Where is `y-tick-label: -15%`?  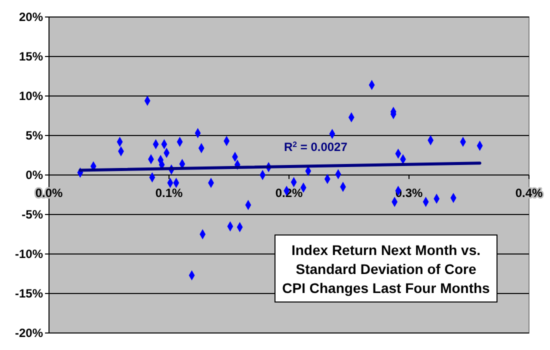 y-tick-label: -15% is located at coordinates (29, 293).